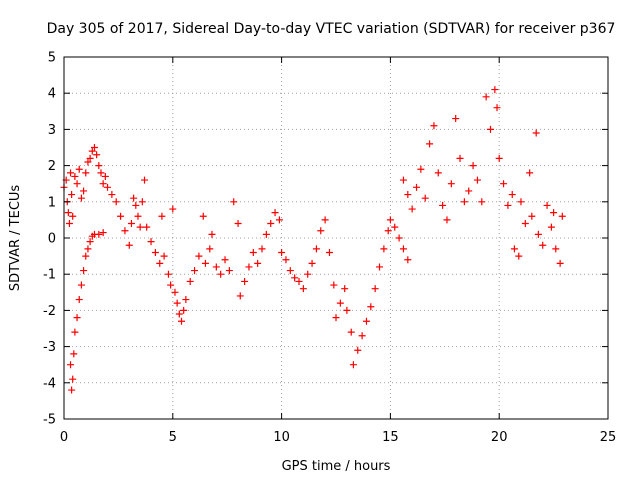  Describe the element at coordinates (15, 238) in the screenshot. I see `y-axis-label: SDTVAR / TECUs` at that location.